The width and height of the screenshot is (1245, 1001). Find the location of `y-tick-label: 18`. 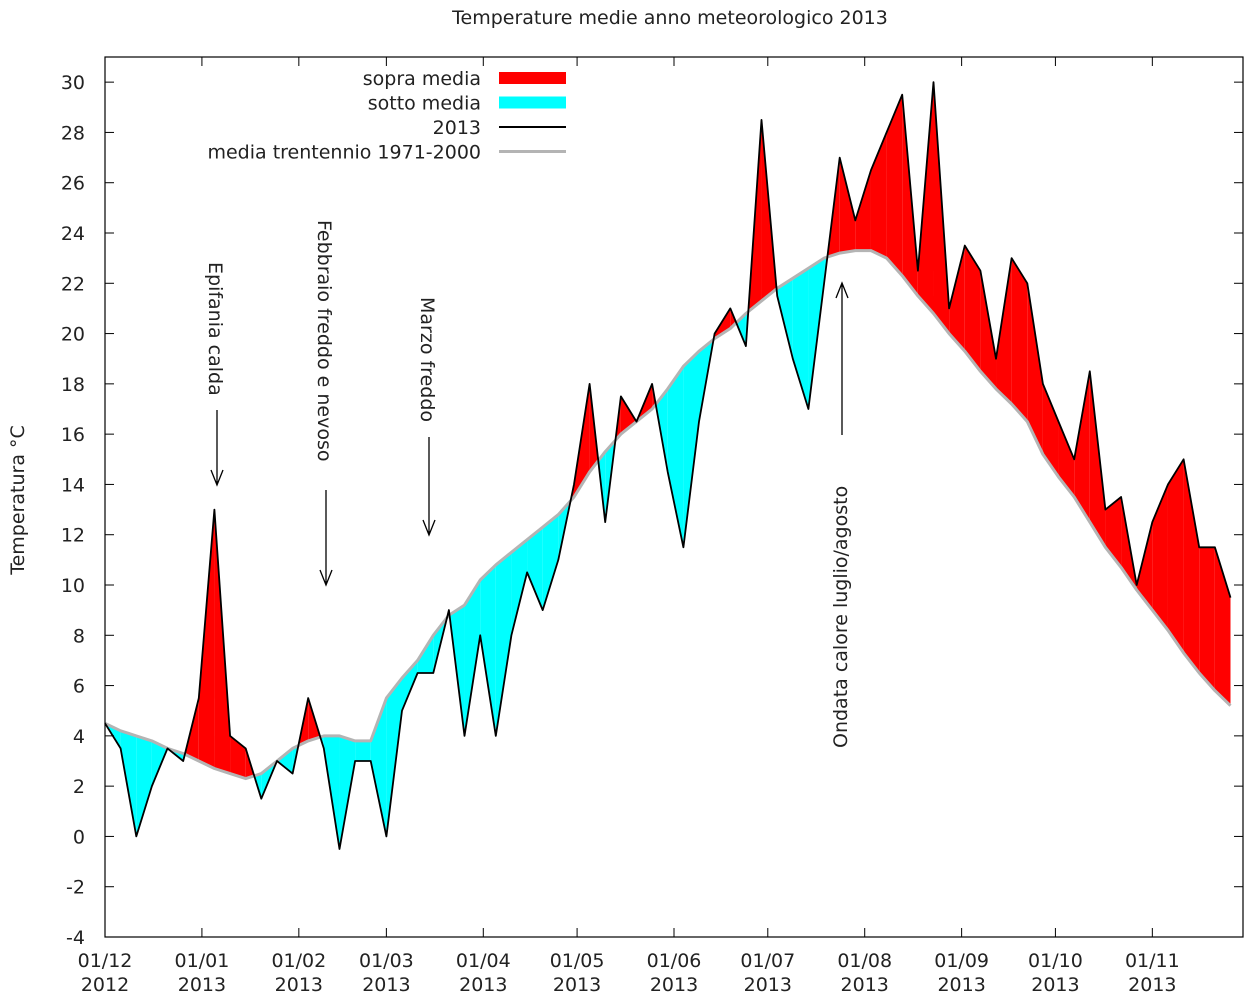

y-tick-label: 18 is located at coordinates (73, 385).